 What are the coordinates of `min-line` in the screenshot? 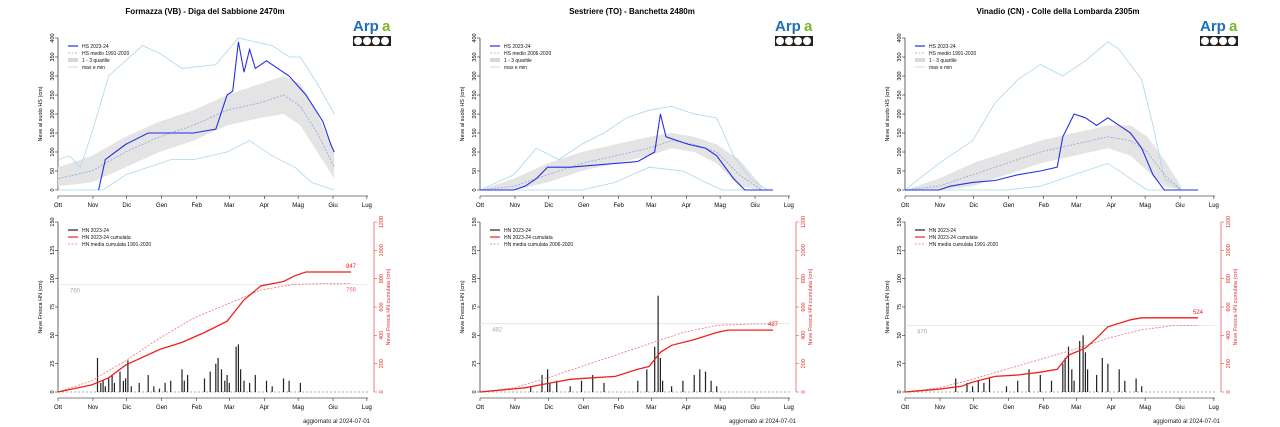 It's located at (1043, 176).